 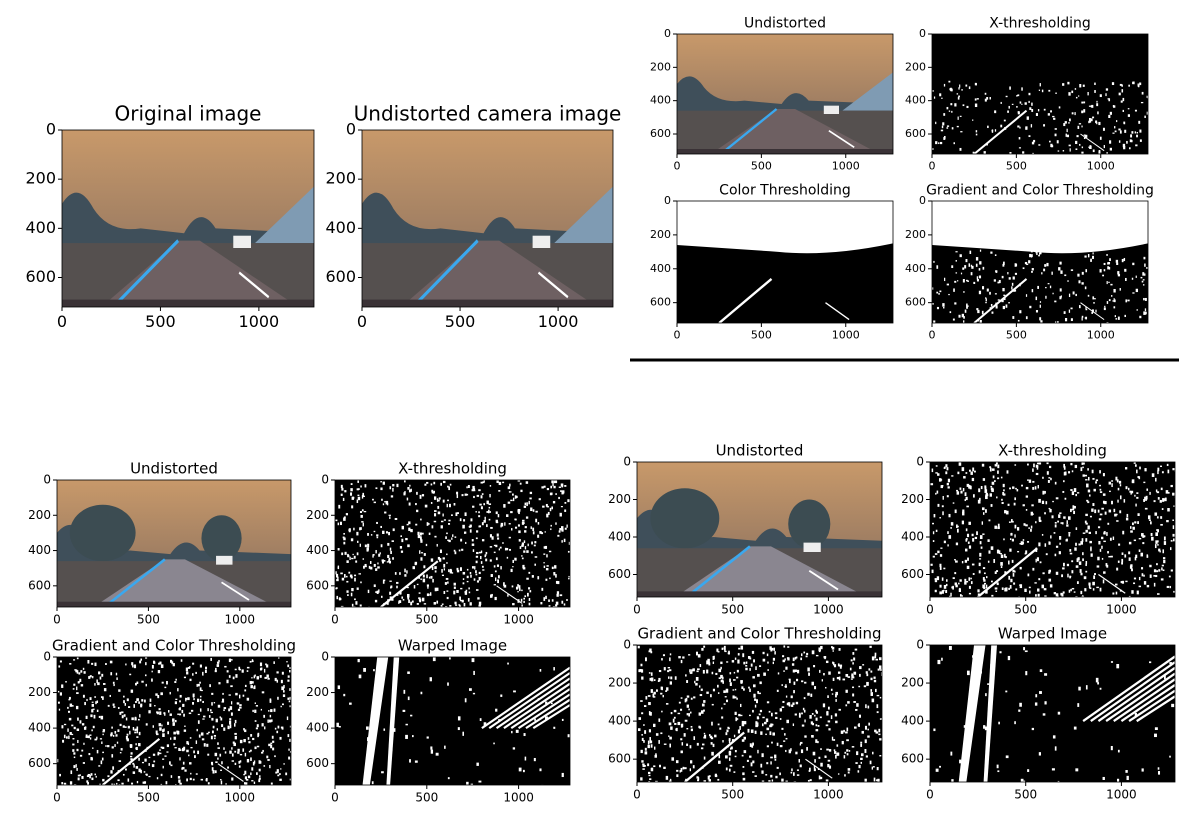 I want to click on tree, so click(x=809, y=524).